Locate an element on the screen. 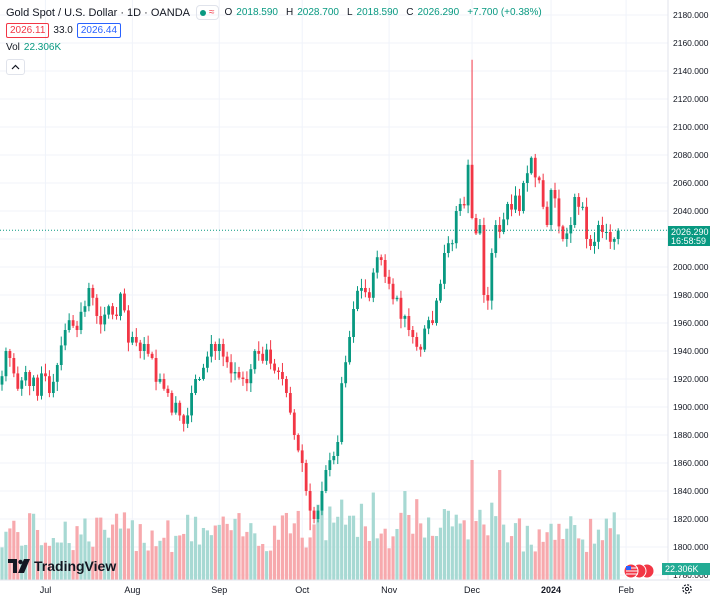 This screenshot has height=600, width=710. time-axis: Jul Aug Sep Oct Nov Dec 2024 Feb is located at coordinates (337, 590).